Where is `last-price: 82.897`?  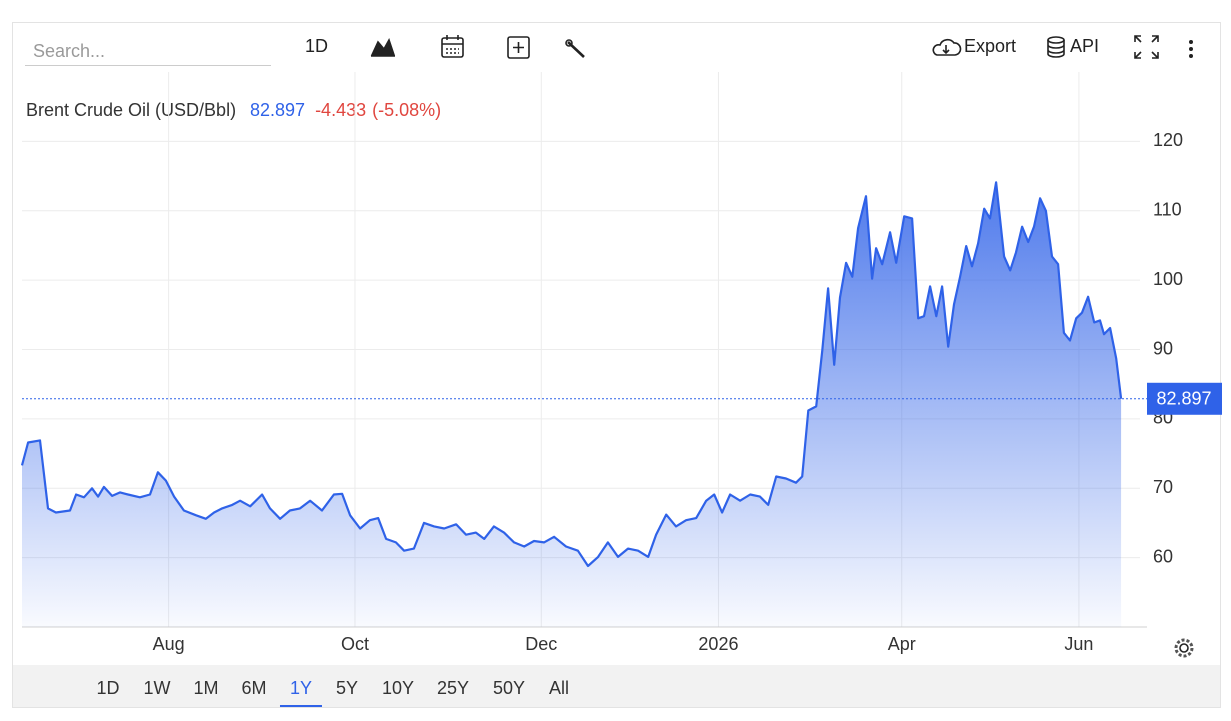
last-price: 82.897 is located at coordinates (277, 110).